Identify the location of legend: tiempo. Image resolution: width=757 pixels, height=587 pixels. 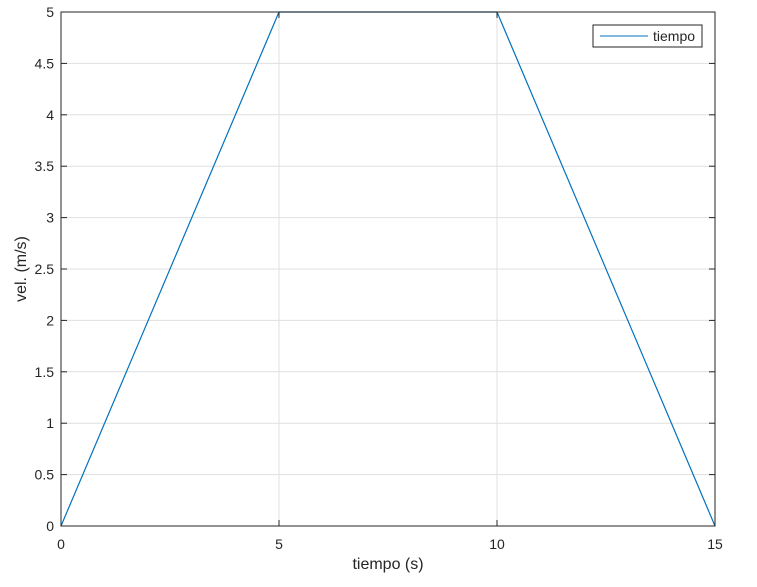
(647, 36).